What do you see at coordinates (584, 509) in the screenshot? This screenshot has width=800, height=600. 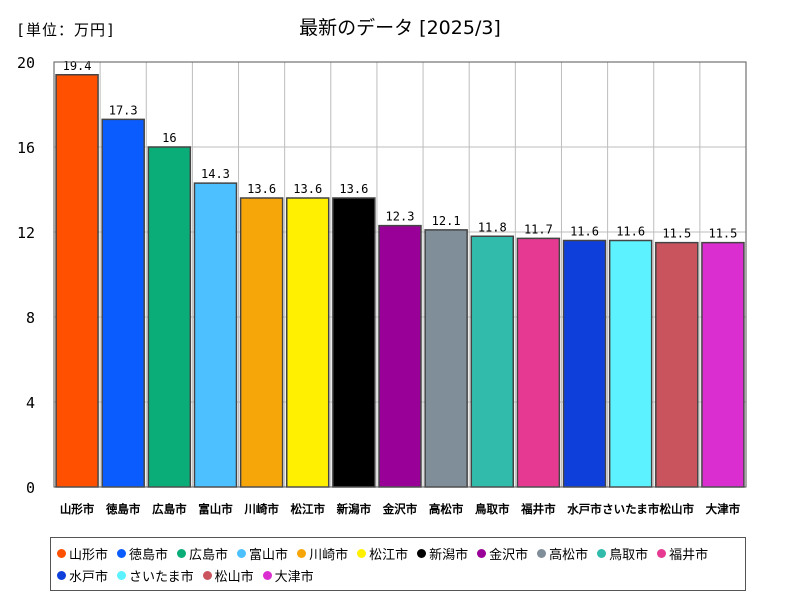 I see `x-tick-label: 水戸市` at bounding box center [584, 509].